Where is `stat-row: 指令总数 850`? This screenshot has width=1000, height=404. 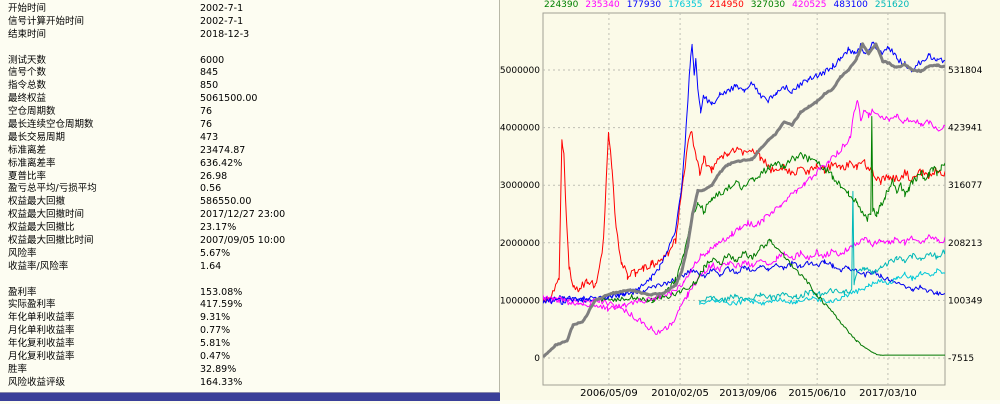
stat-row: 指令总数 850 is located at coordinates (249, 86).